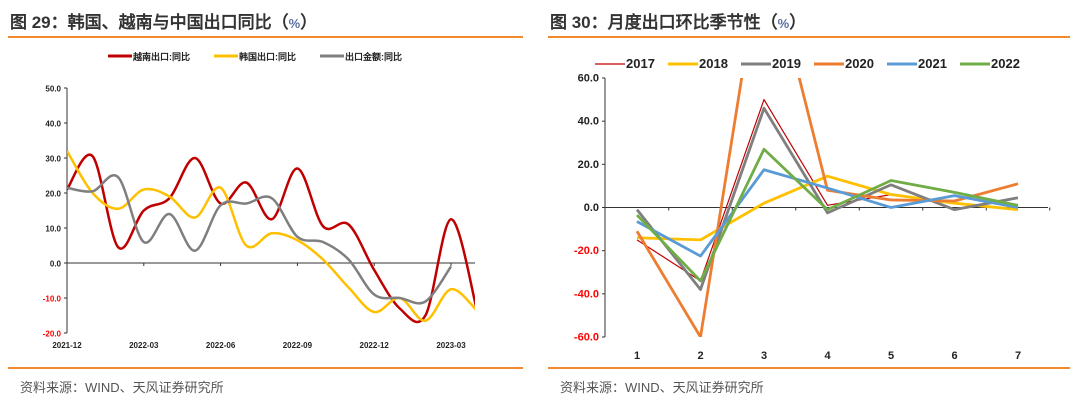 The width and height of the screenshot is (1080, 401). Describe the element at coordinates (713, 63) in the screenshot. I see `legend-label: 2018` at that location.